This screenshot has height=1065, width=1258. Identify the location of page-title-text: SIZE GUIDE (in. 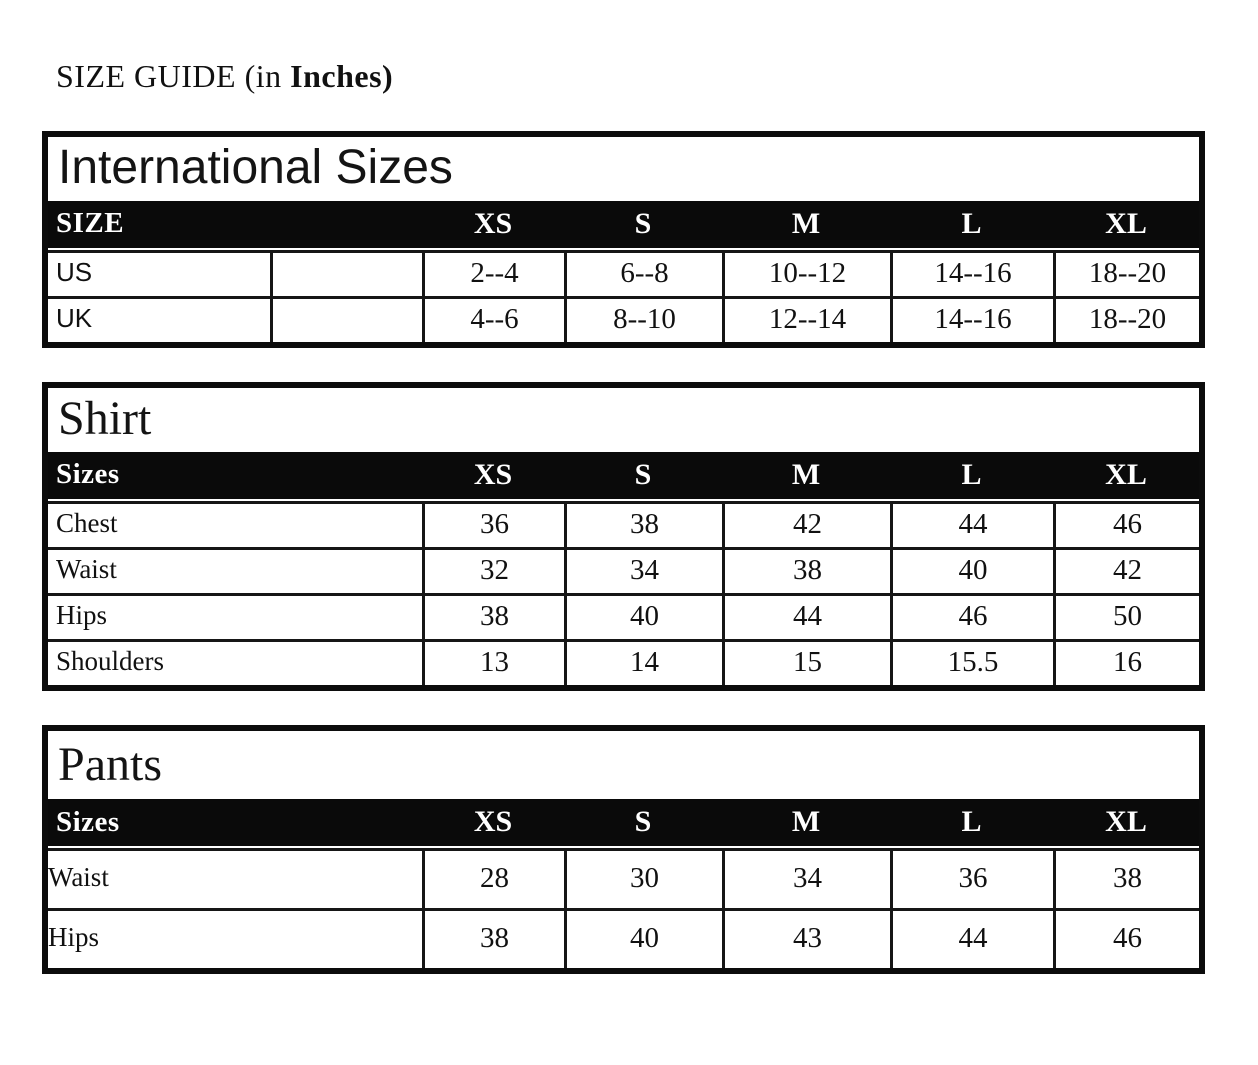
(173, 76).